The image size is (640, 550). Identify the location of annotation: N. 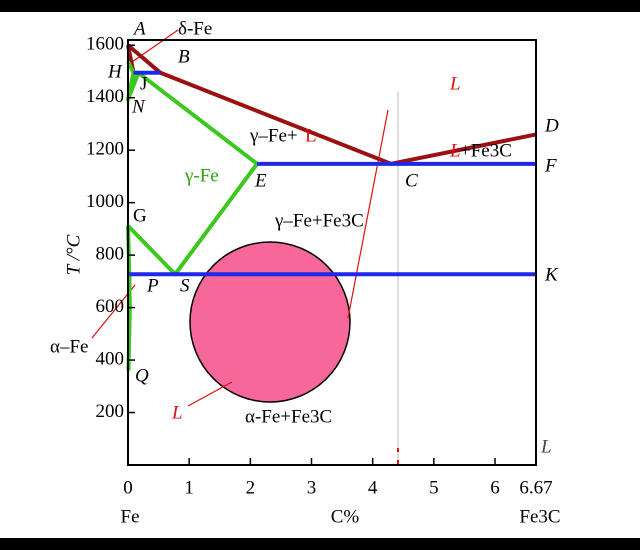
(138, 106).